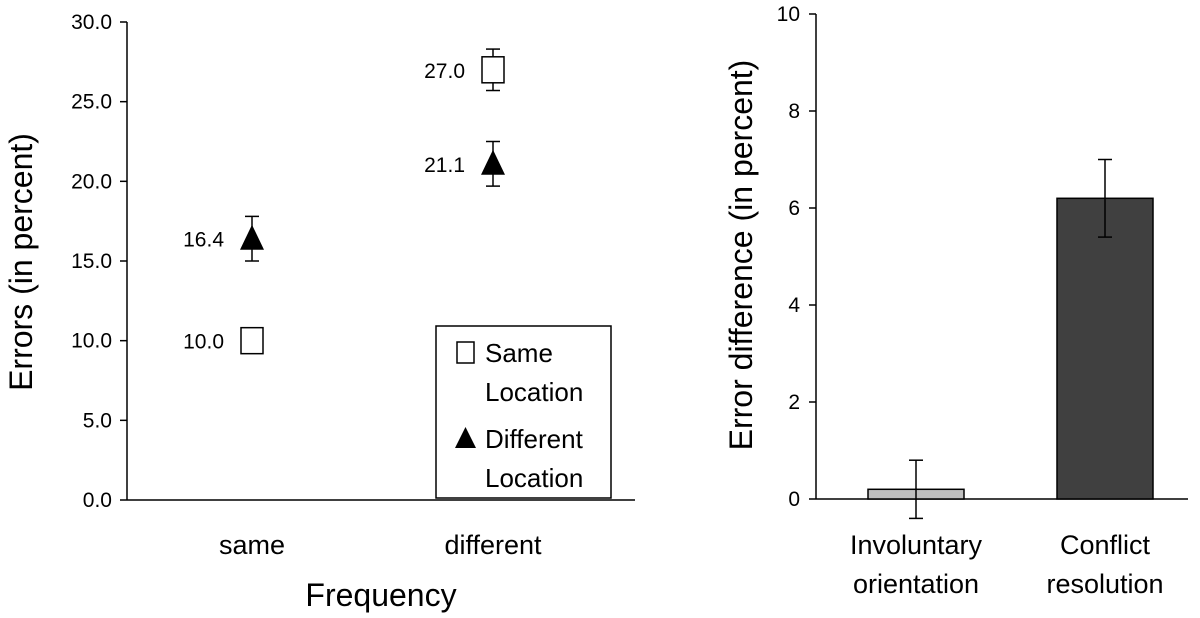 The width and height of the screenshot is (1200, 618). What do you see at coordinates (794, 499) in the screenshot?
I see `right-y-tick-label: 0` at bounding box center [794, 499].